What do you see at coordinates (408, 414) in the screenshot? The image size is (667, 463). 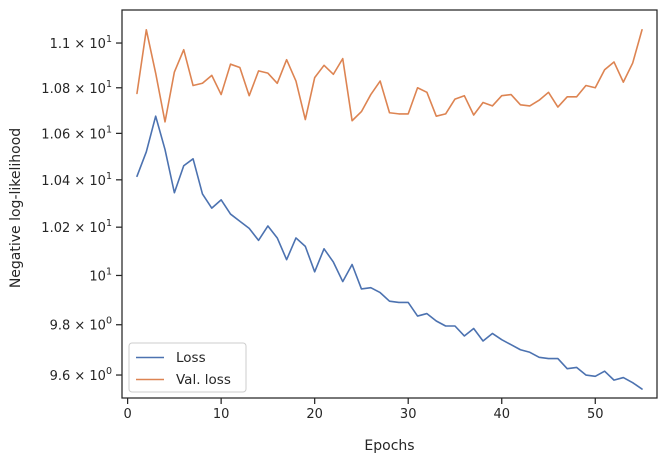 I see `x-tick-label: 30` at bounding box center [408, 414].